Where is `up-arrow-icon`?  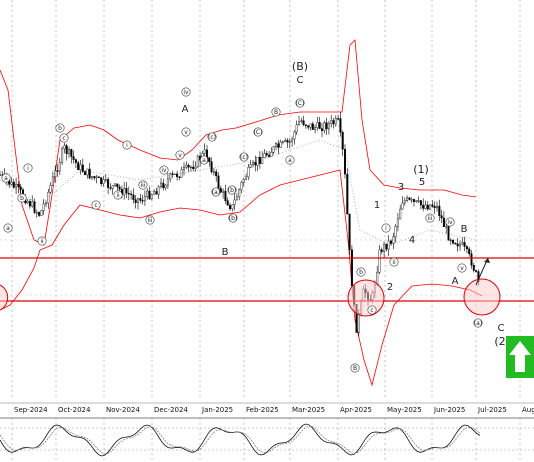 up-arrow-icon is located at coordinates (520, 356).